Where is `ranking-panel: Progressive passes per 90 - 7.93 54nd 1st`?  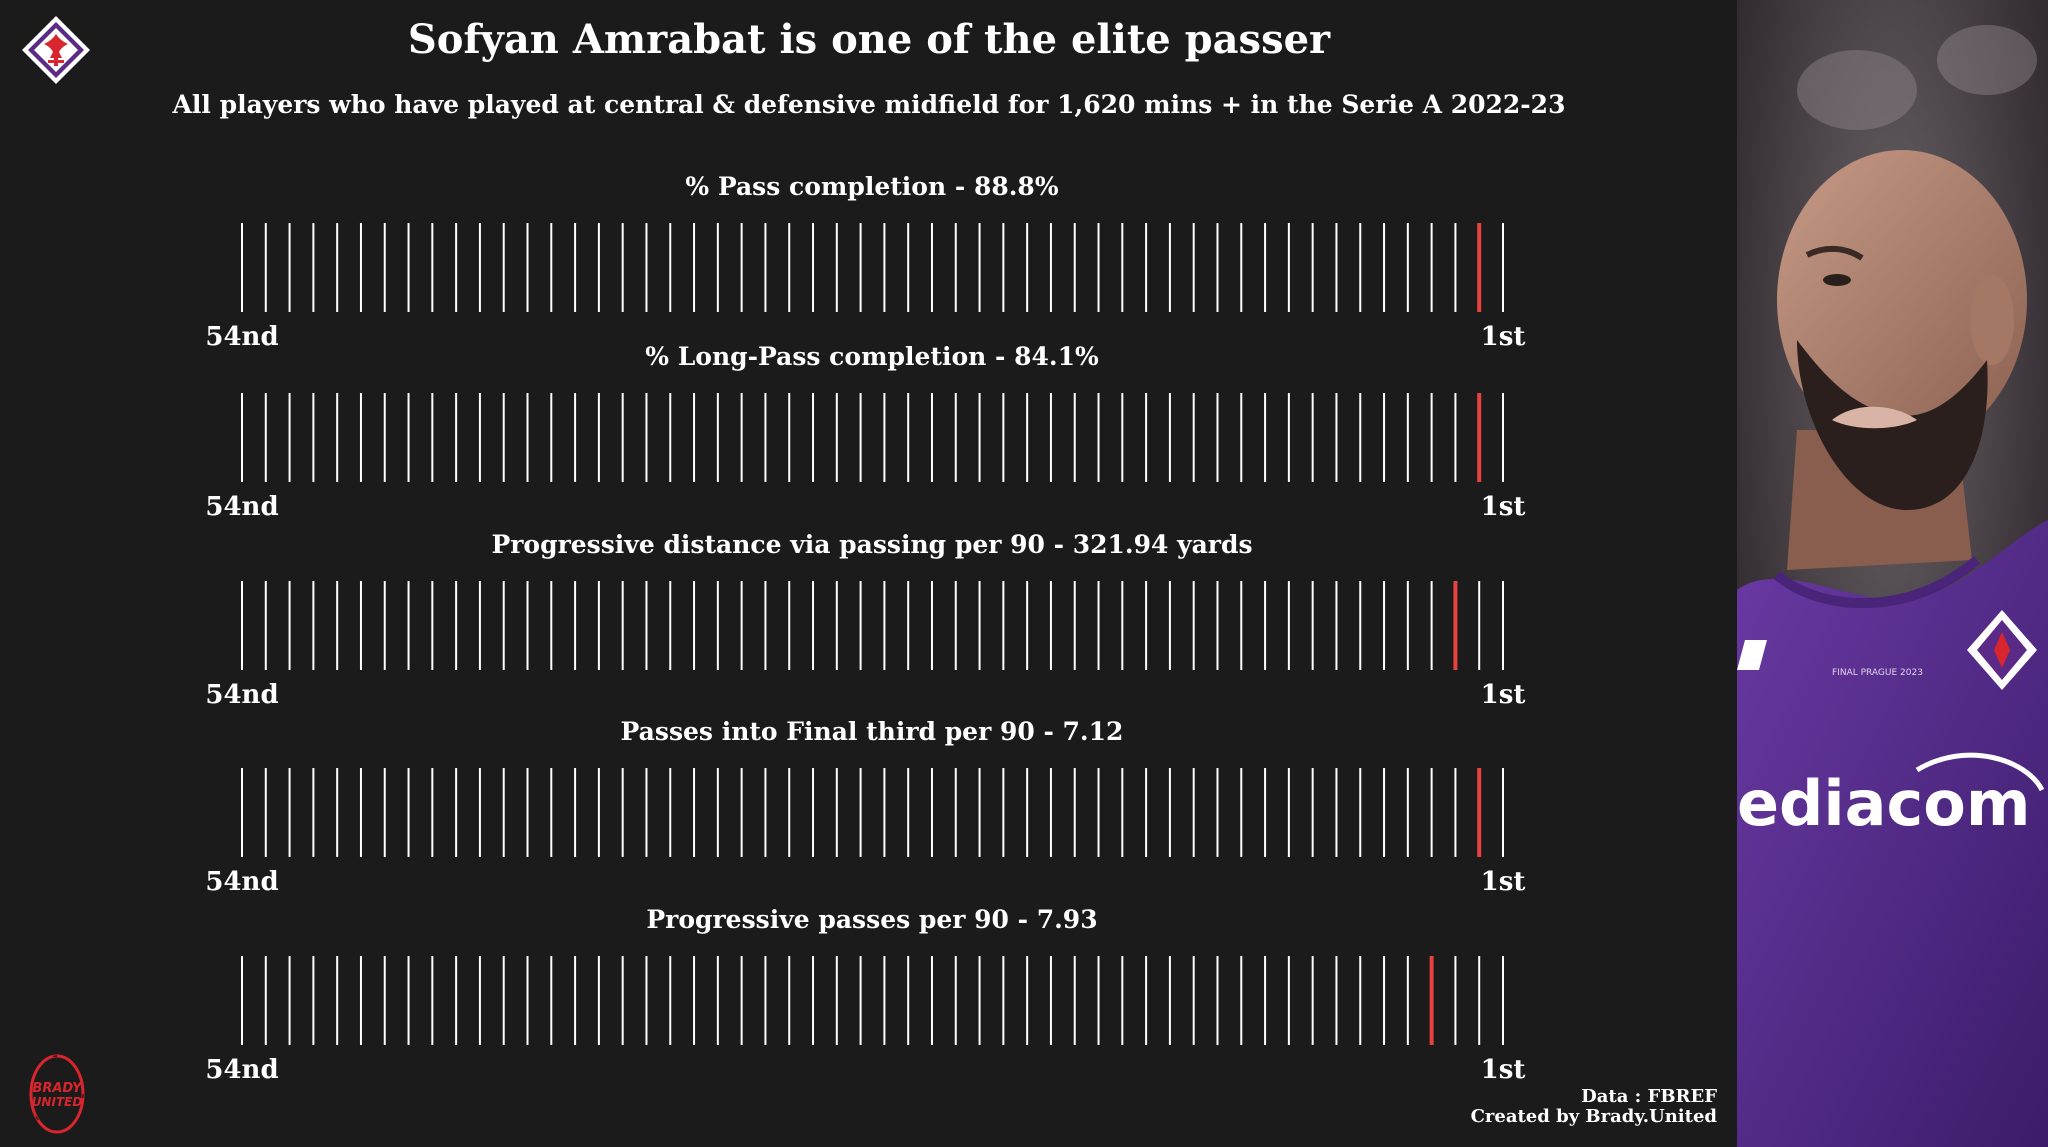 ranking-panel: Progressive passes per 90 - 7.93 54nd 1st is located at coordinates (865, 995).